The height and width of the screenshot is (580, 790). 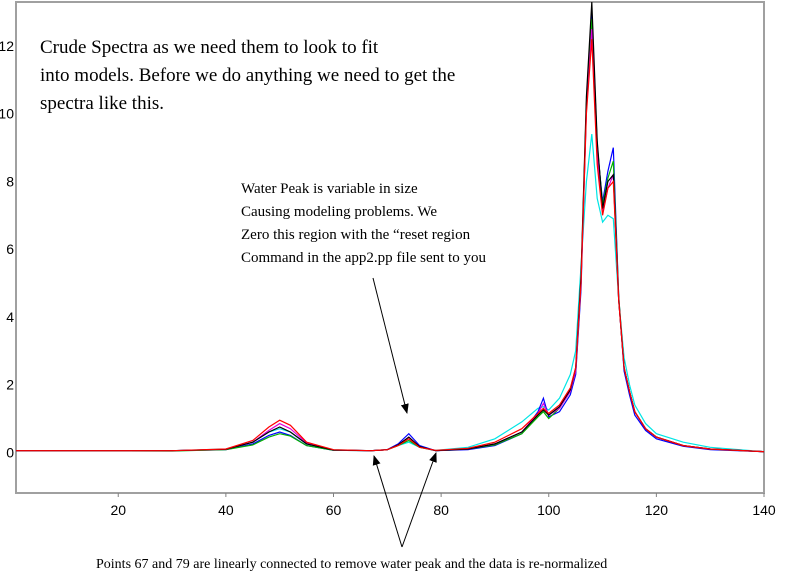 What do you see at coordinates (549, 510) in the screenshot?
I see `x-tick-label: 100` at bounding box center [549, 510].